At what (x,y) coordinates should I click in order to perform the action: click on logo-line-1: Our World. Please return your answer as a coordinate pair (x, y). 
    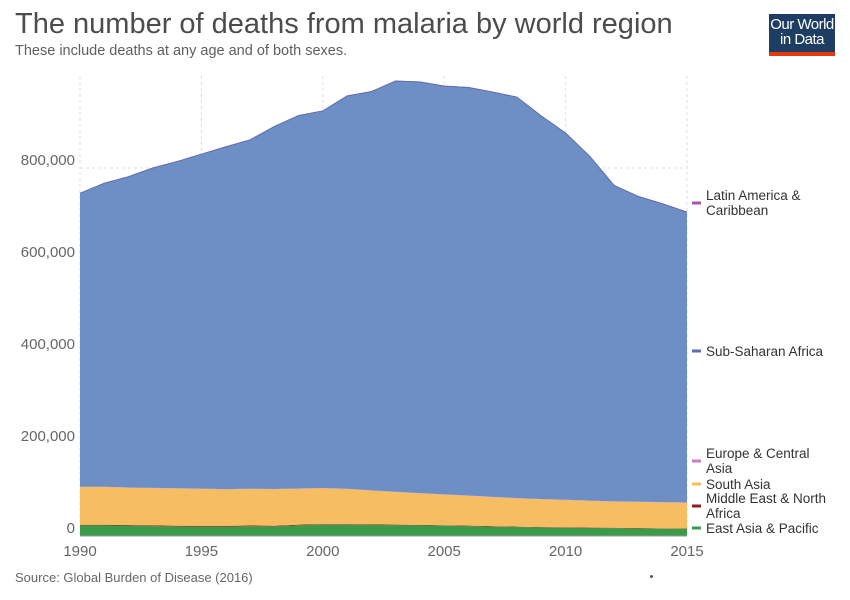
    Looking at the image, I should click on (802, 24).